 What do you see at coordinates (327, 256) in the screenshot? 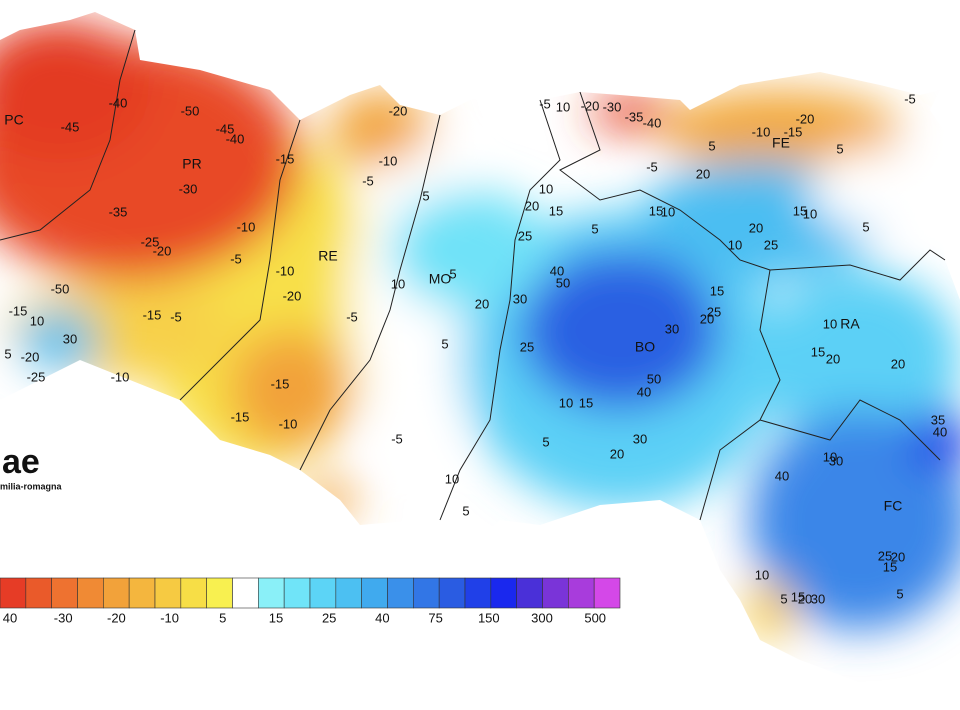
I see `province-label: RE` at bounding box center [327, 256].